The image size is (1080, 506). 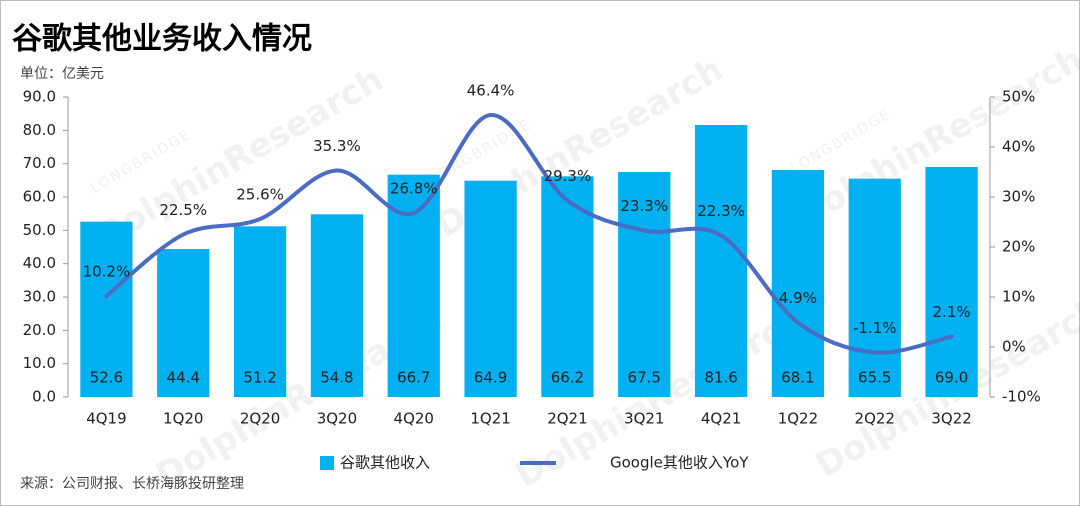 I want to click on bar-value-label: 44.4, so click(x=183, y=378).